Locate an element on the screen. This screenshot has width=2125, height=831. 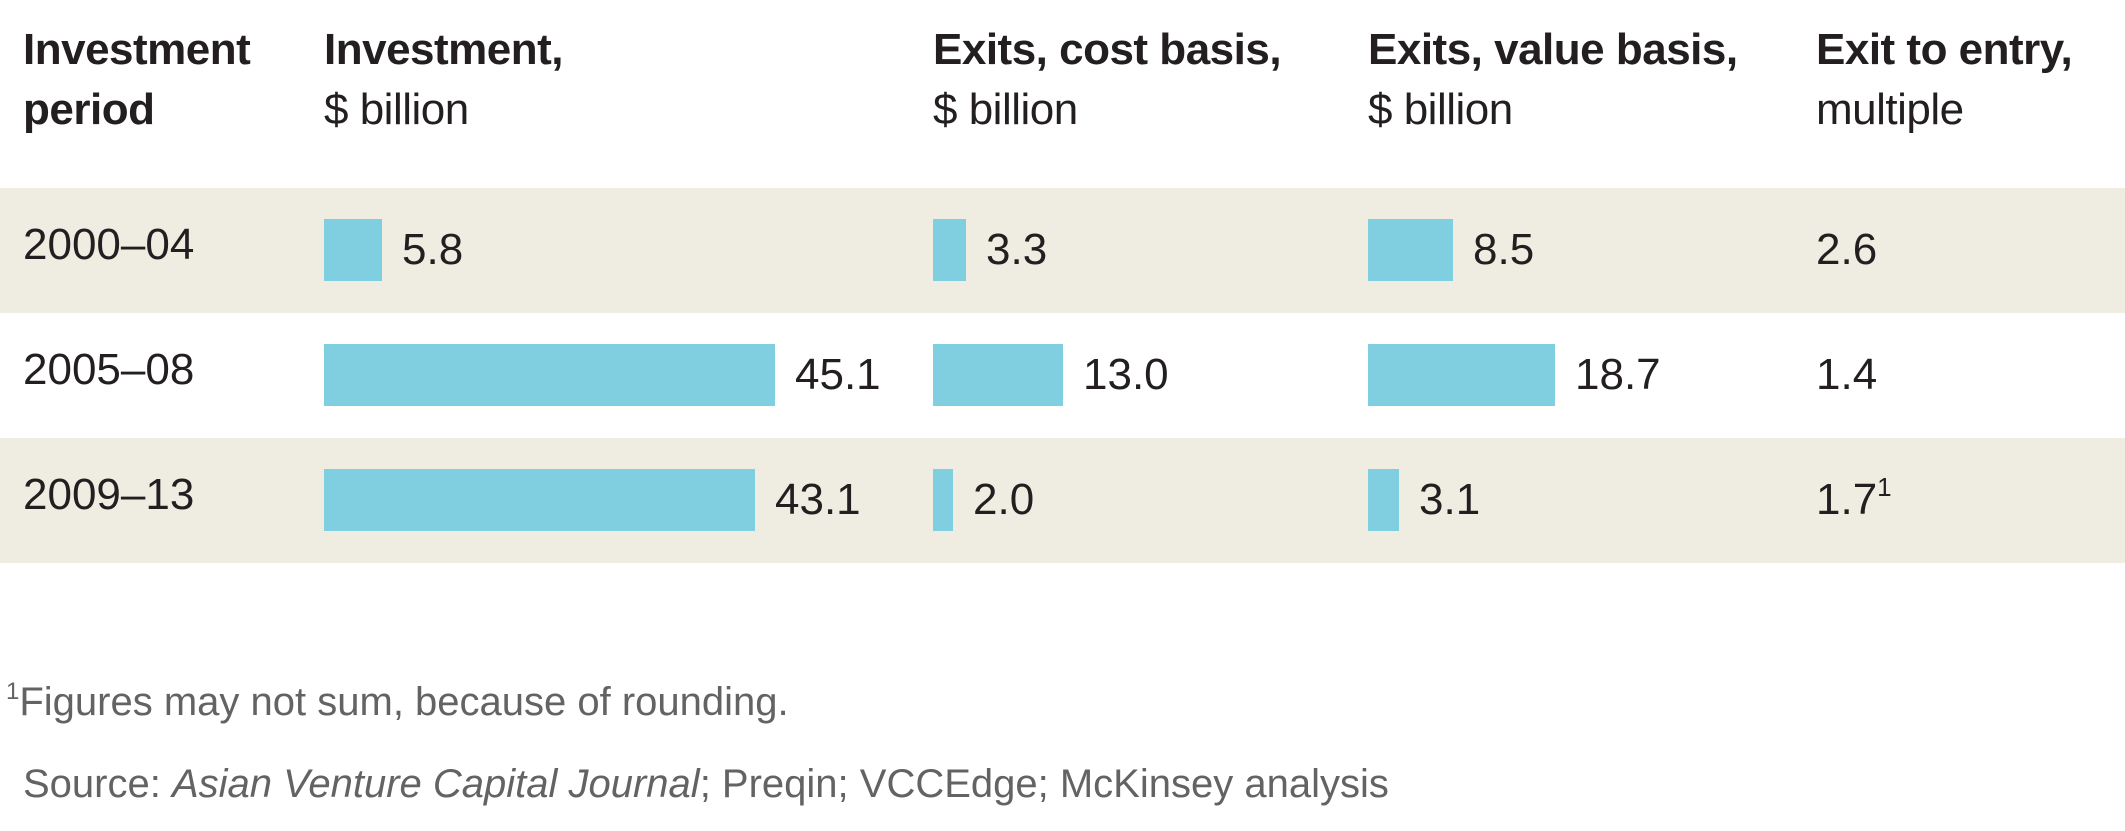
header-exits-value-unit: $ billion is located at coordinates (1440, 109).